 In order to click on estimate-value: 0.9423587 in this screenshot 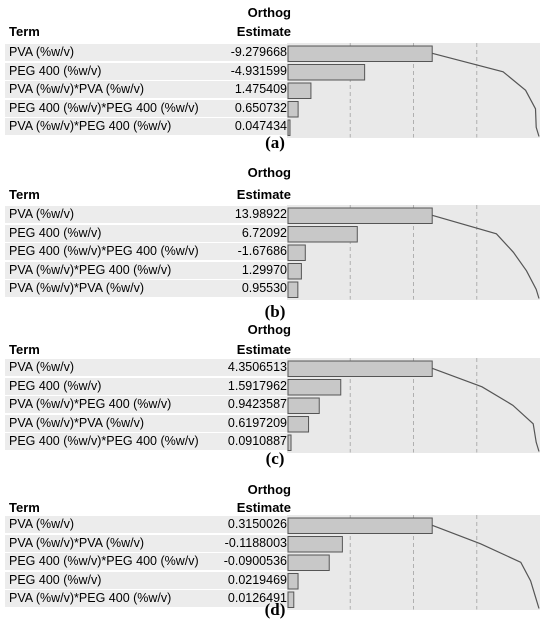, I will do `click(257, 404)`.